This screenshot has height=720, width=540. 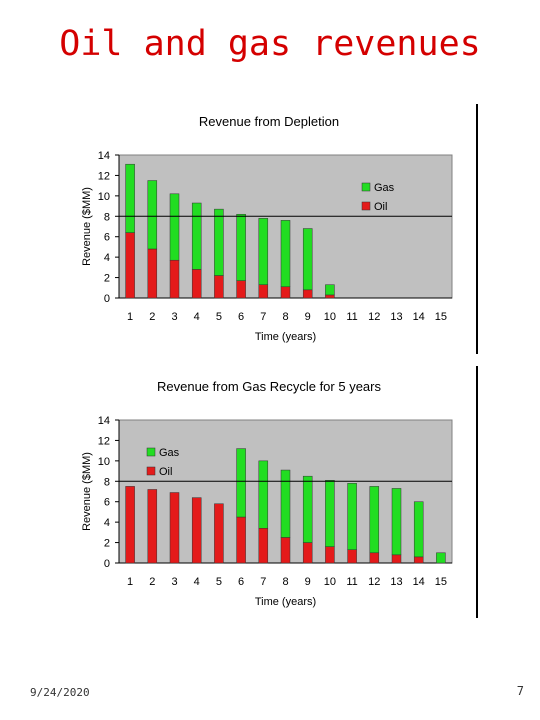 I want to click on divider-line-bottom, so click(x=477, y=492).